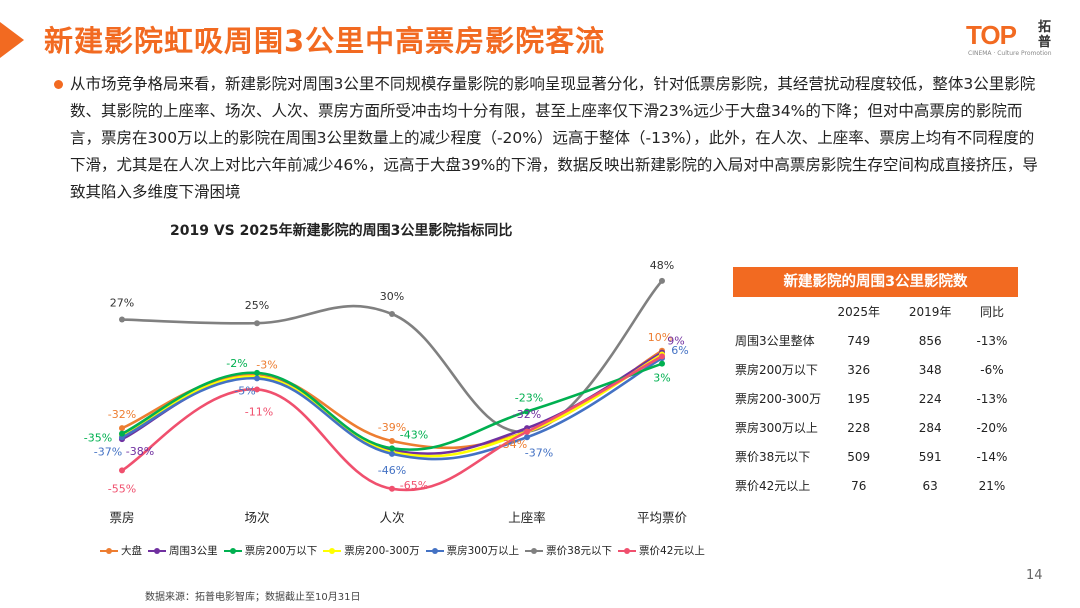 The height and width of the screenshot is (608, 1080). I want to click on data-label: 30%, so click(392, 296).